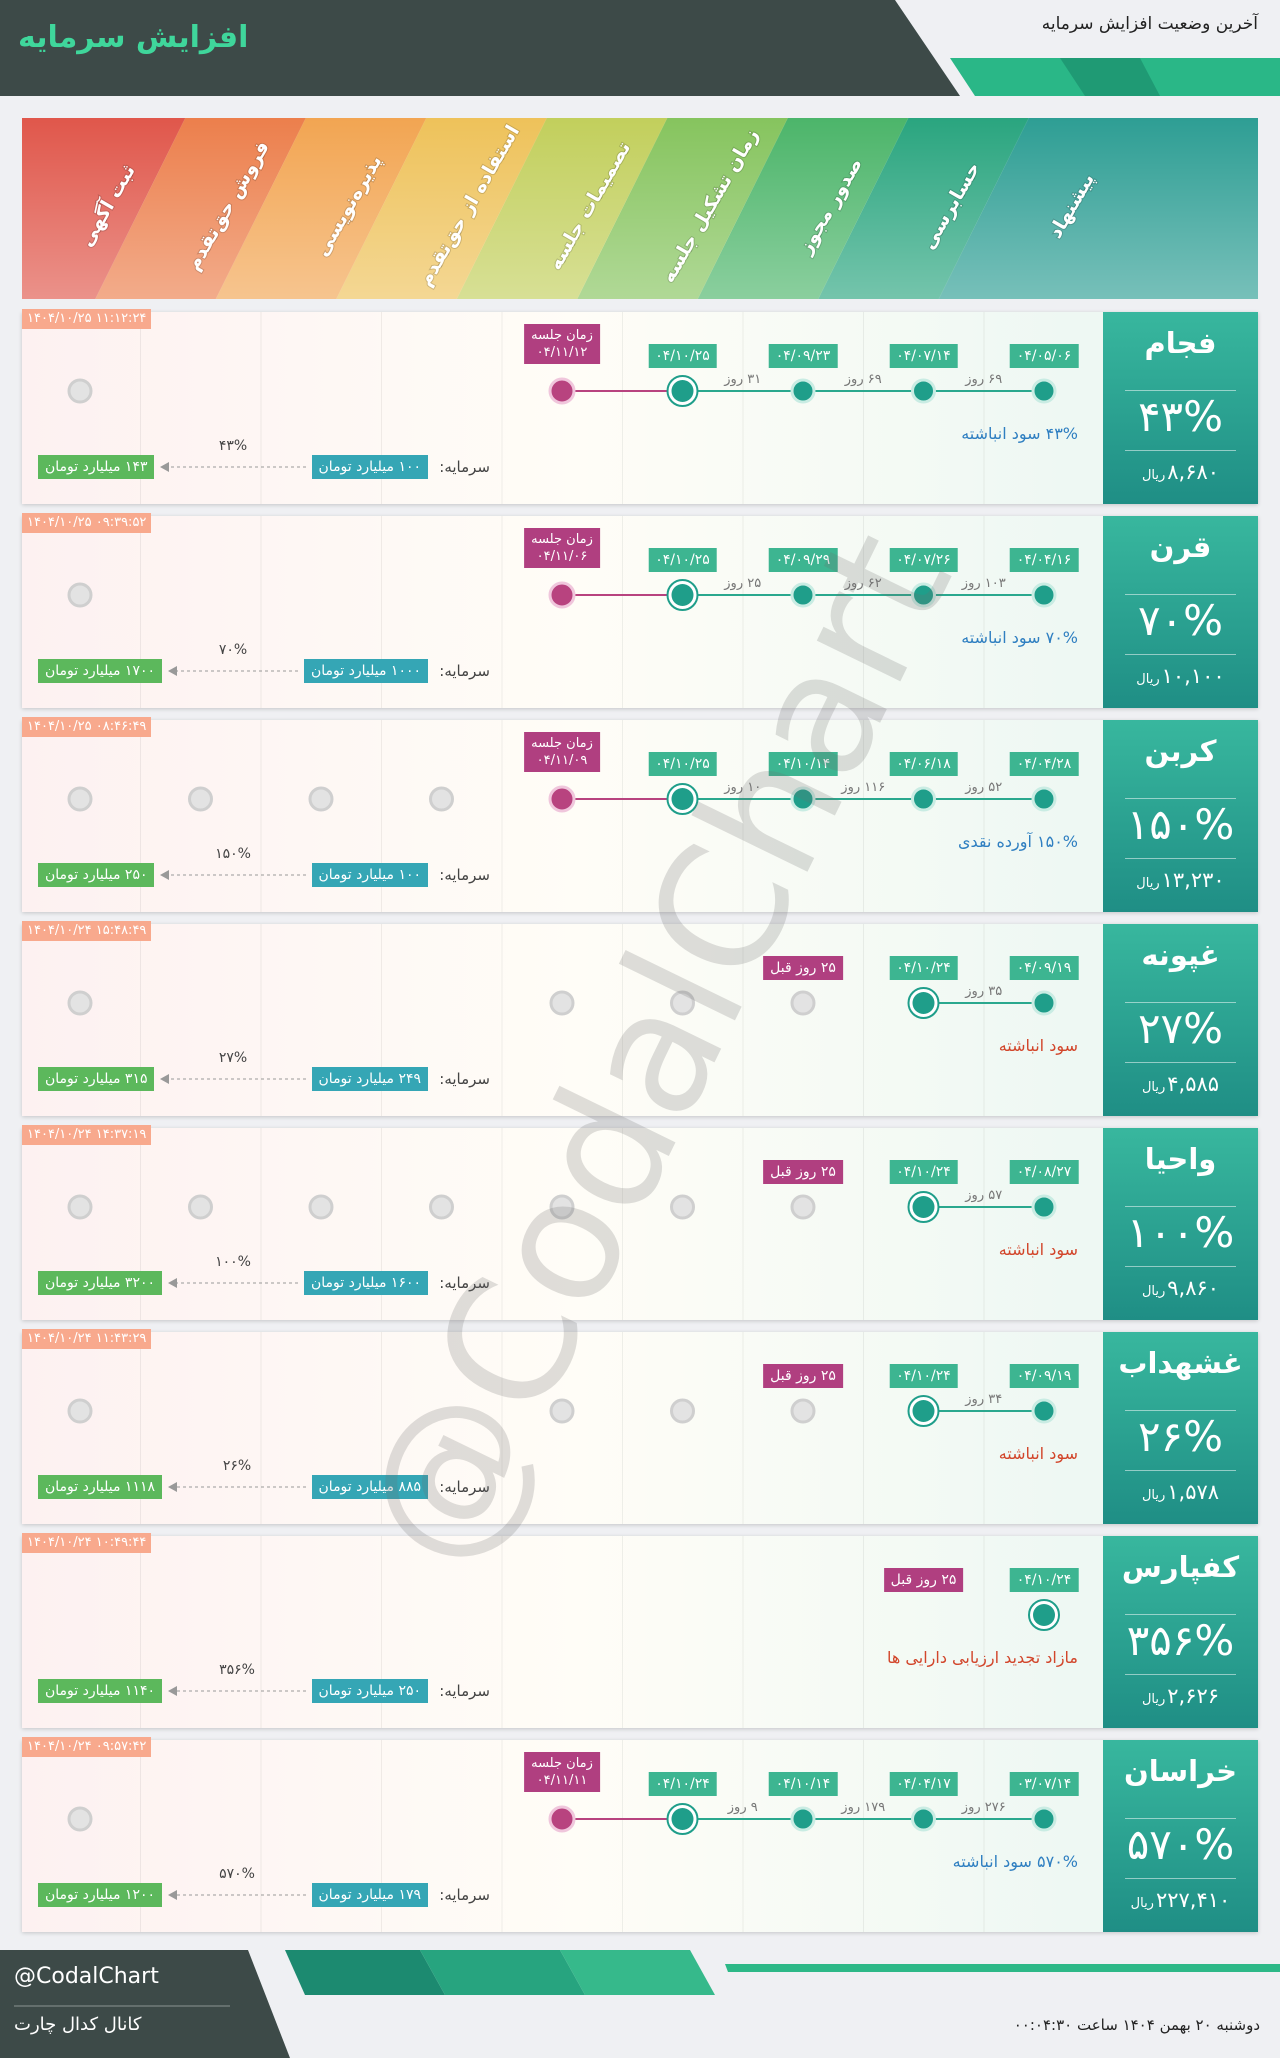  I want to click on date-tag: ۰۴/۰۷/۱۴, so click(923, 356).